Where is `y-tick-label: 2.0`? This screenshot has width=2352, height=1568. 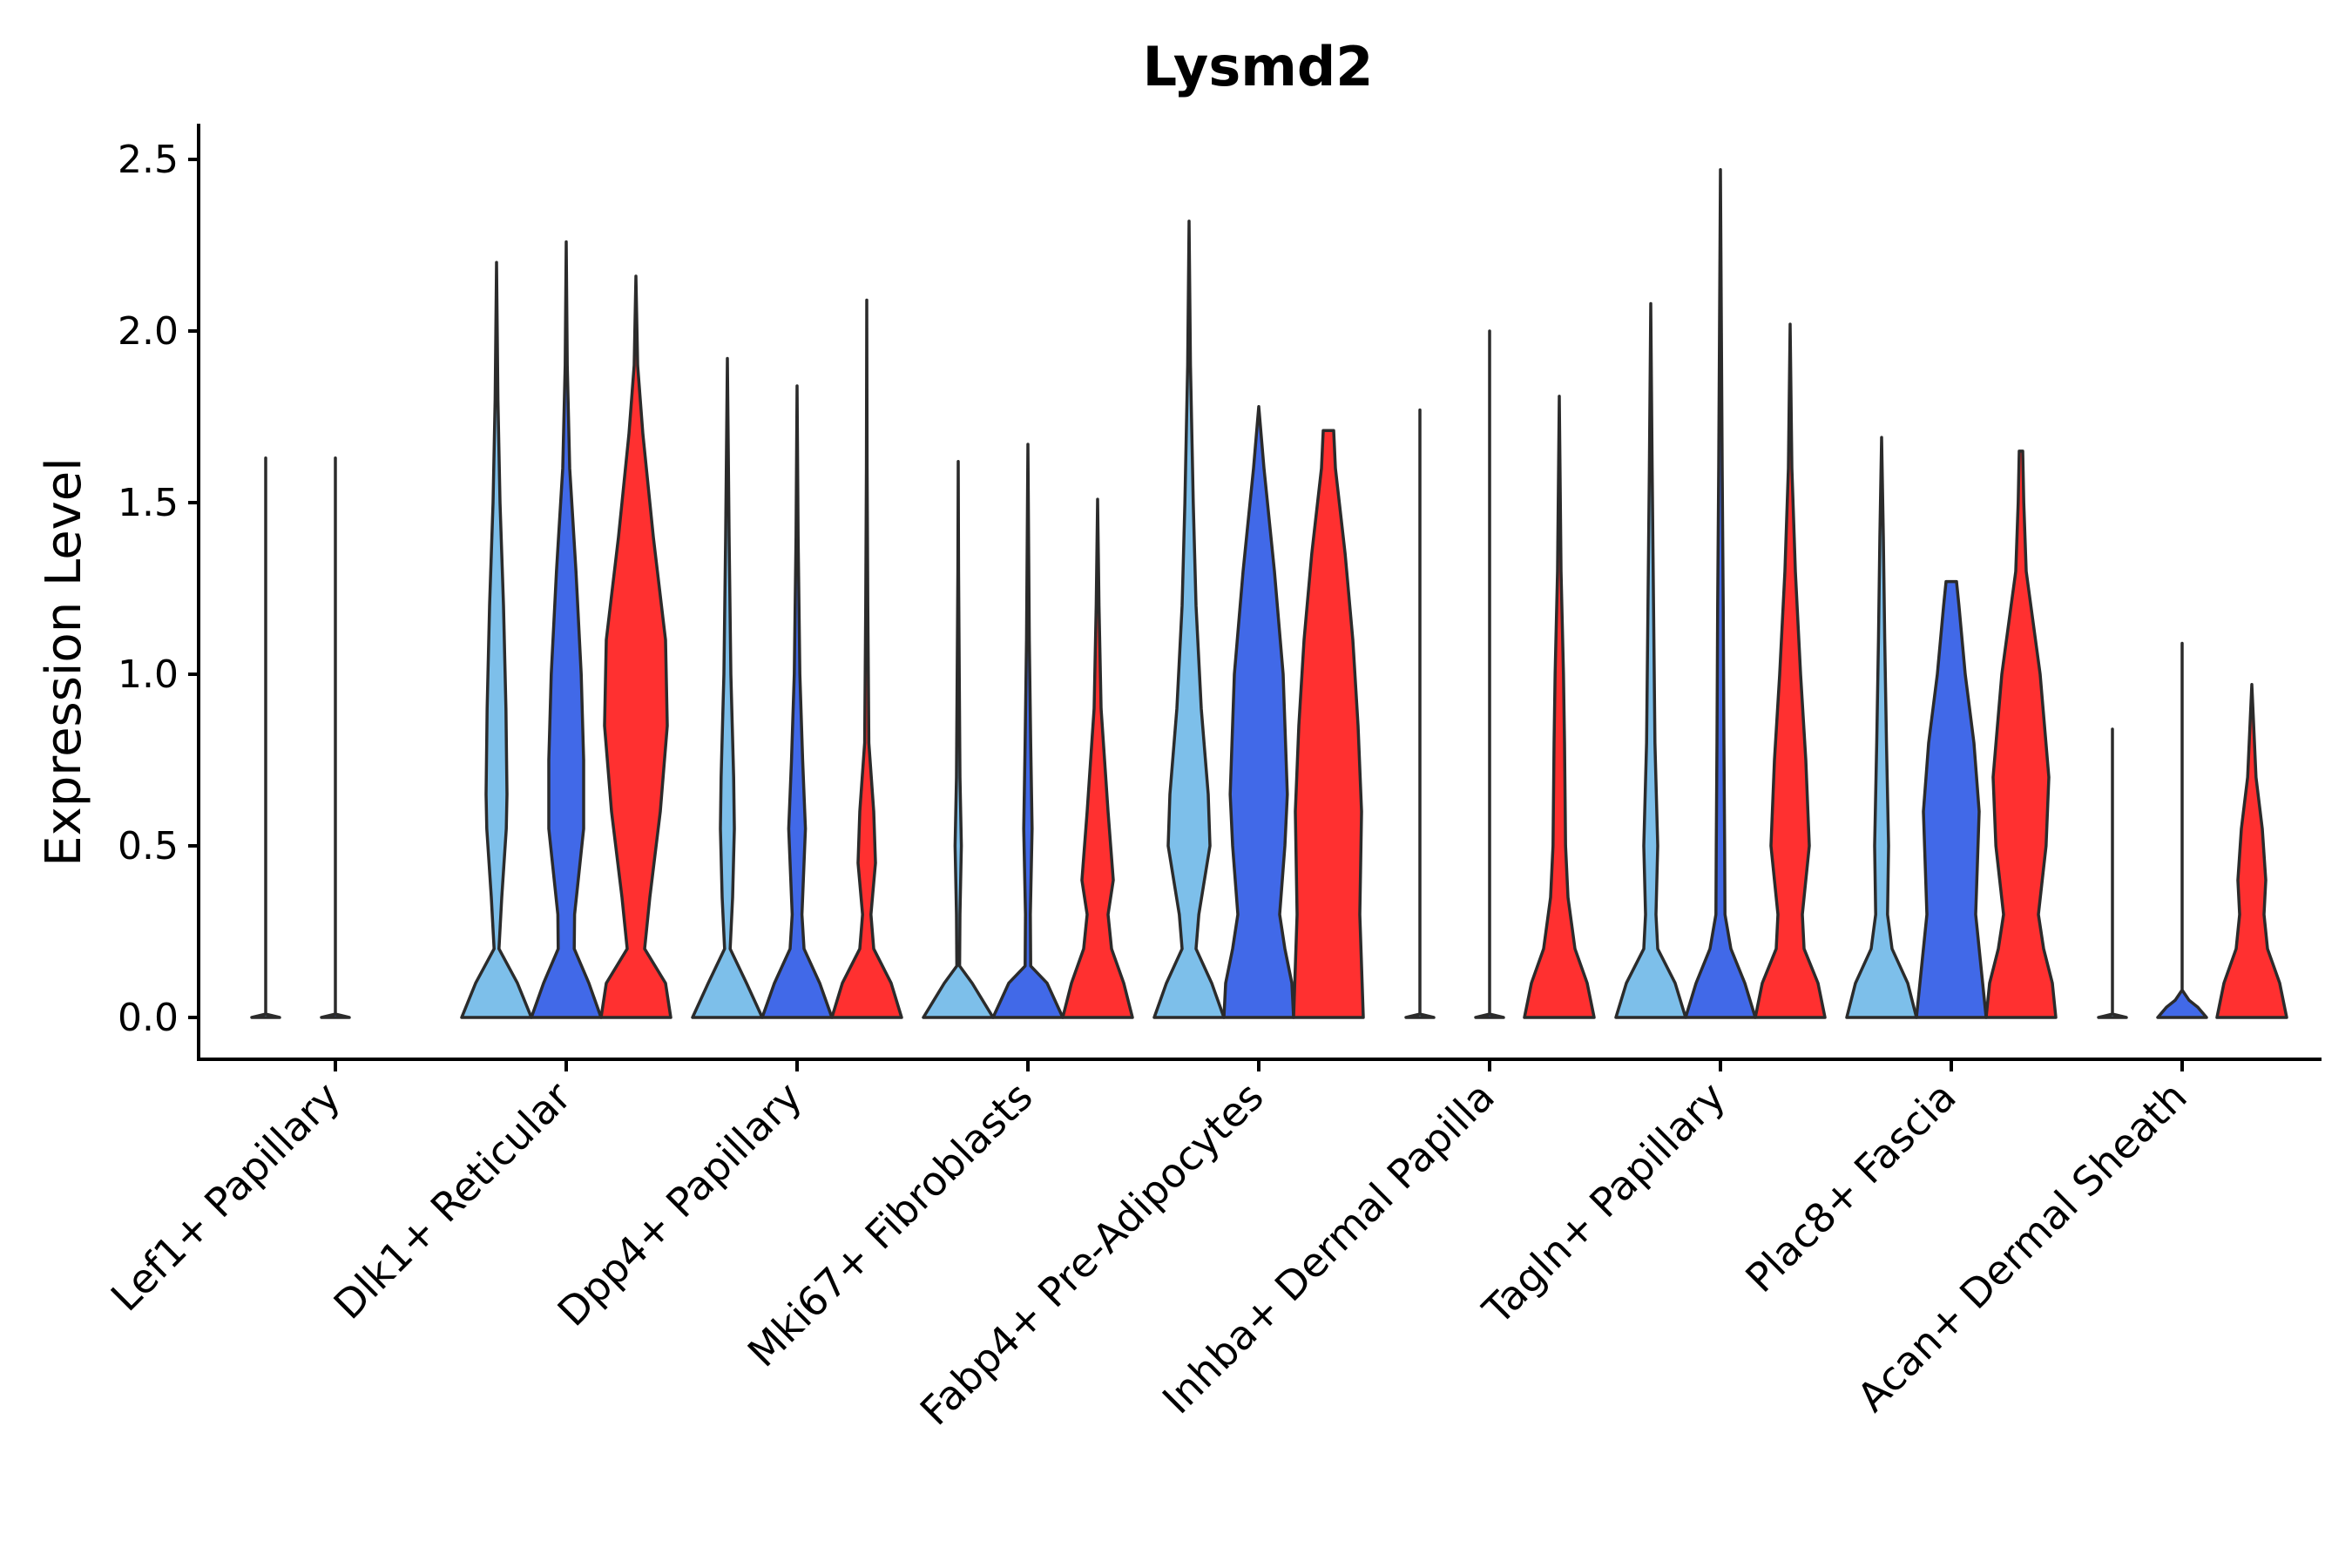 y-tick-label: 2.0 is located at coordinates (148, 331).